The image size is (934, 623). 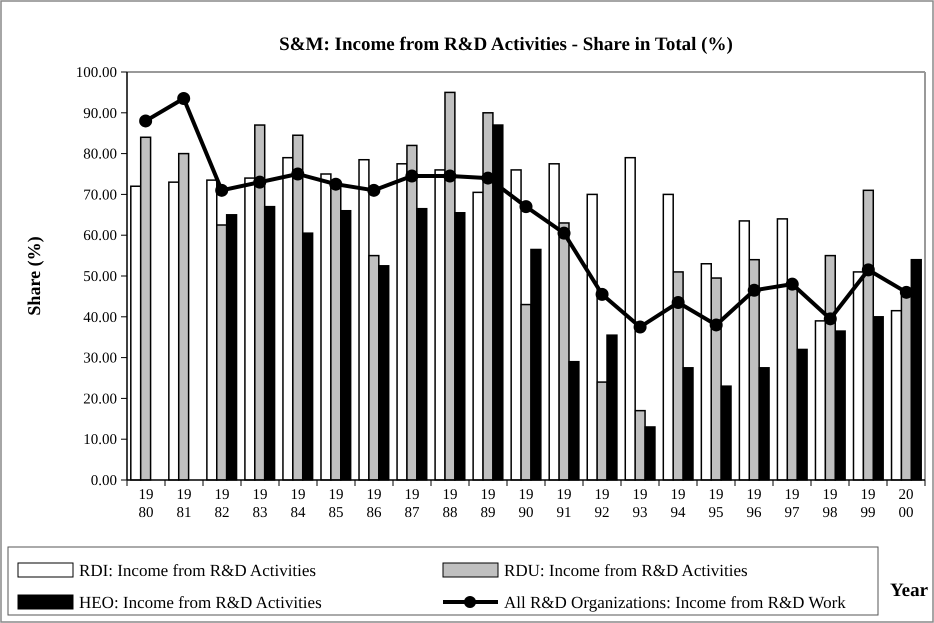 I want to click on y-tick-label: 40.00, so click(x=100, y=318).